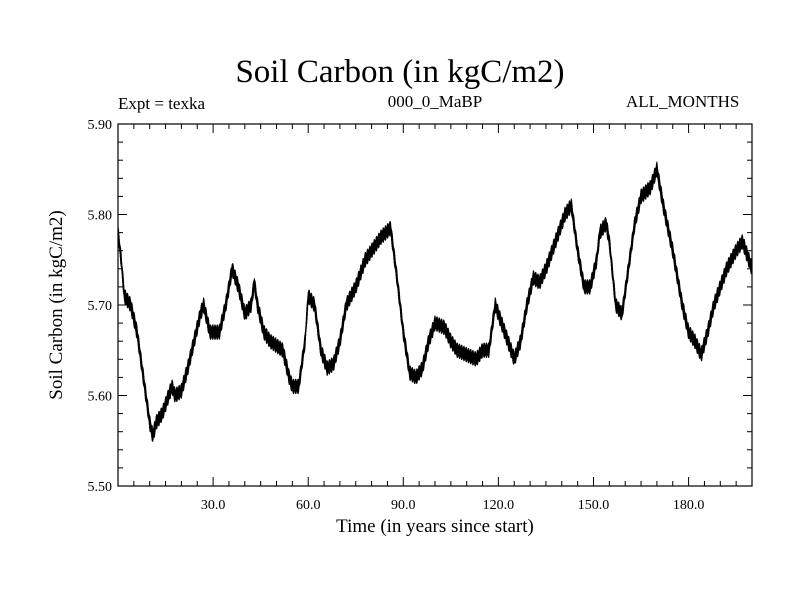  I want to click on x-tick-label: 30.0, so click(213, 505).